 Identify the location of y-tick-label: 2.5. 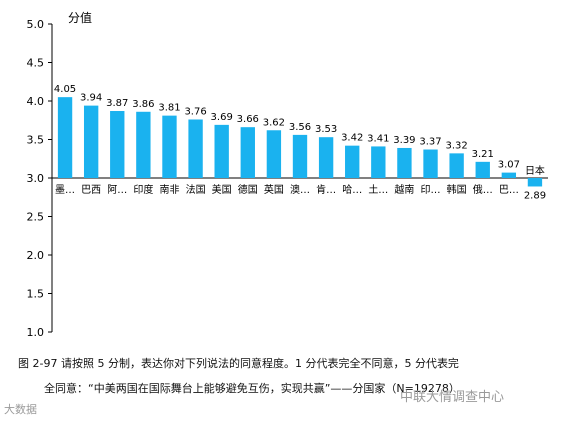
(36, 217).